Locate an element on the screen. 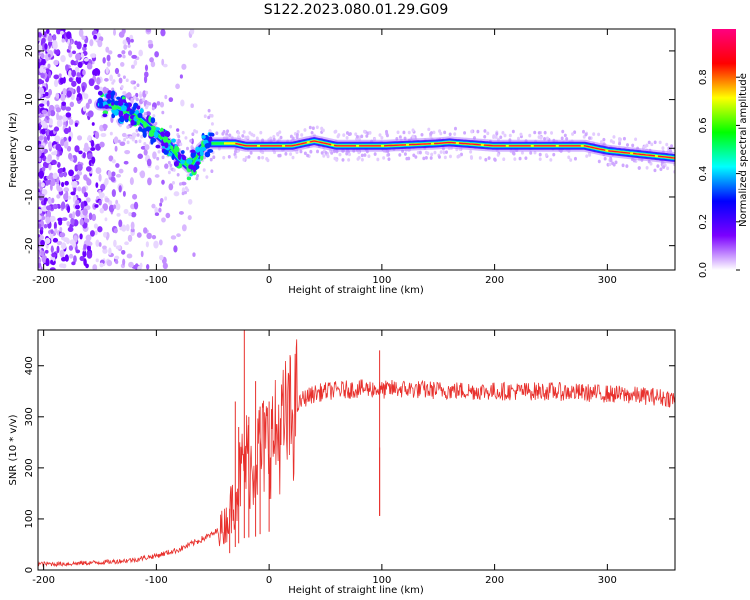 This screenshot has width=750, height=600. colorbar-label: Normalized spectral amplitude is located at coordinates (743, 150).